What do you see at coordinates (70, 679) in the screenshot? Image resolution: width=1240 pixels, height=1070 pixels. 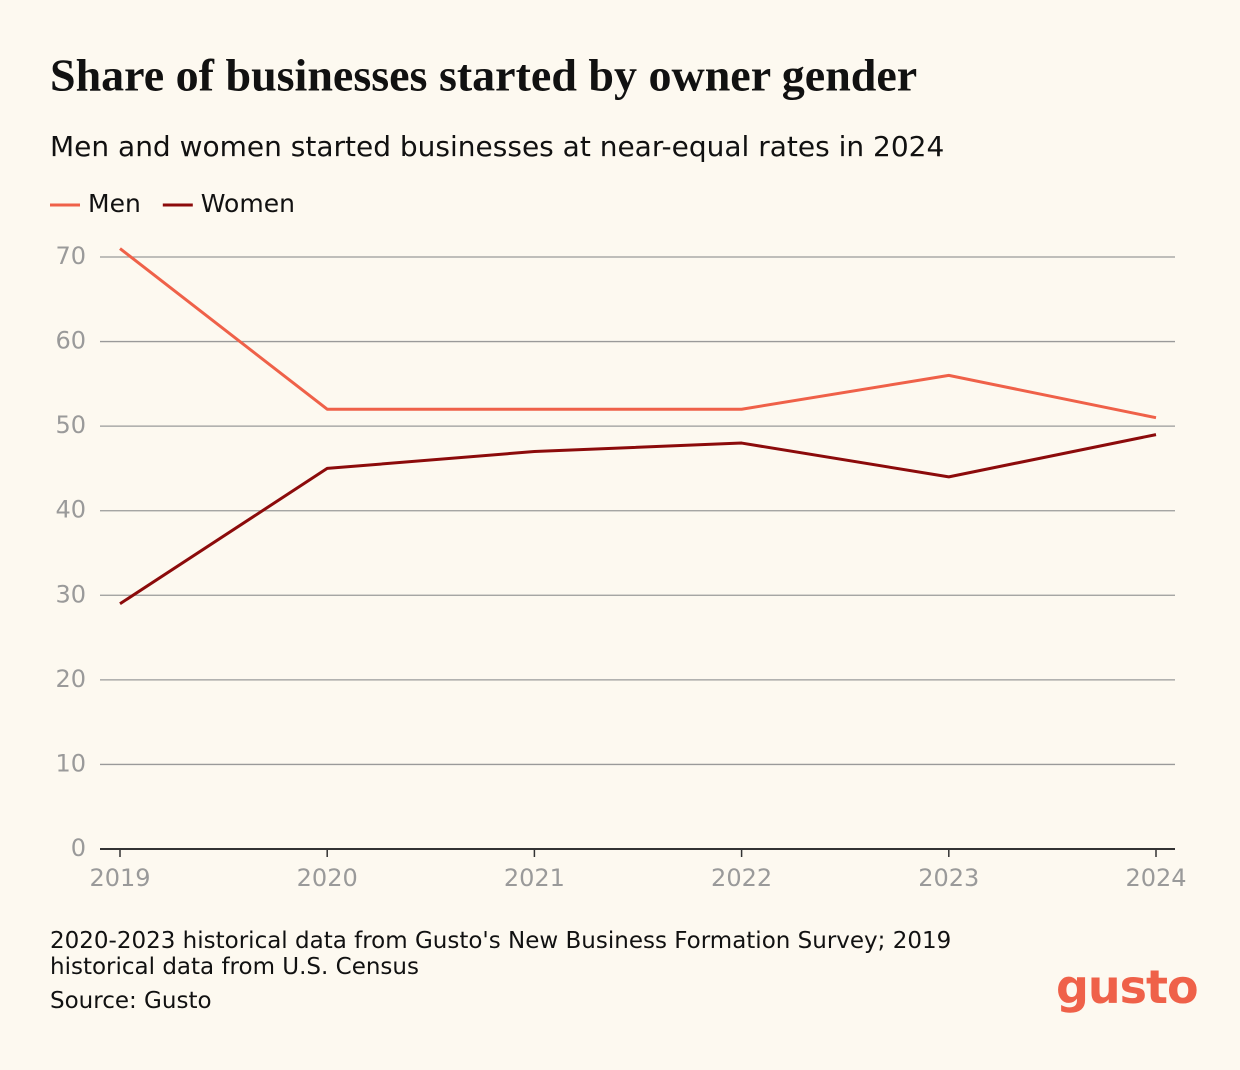 I see `y-tick-label: 20` at bounding box center [70, 679].